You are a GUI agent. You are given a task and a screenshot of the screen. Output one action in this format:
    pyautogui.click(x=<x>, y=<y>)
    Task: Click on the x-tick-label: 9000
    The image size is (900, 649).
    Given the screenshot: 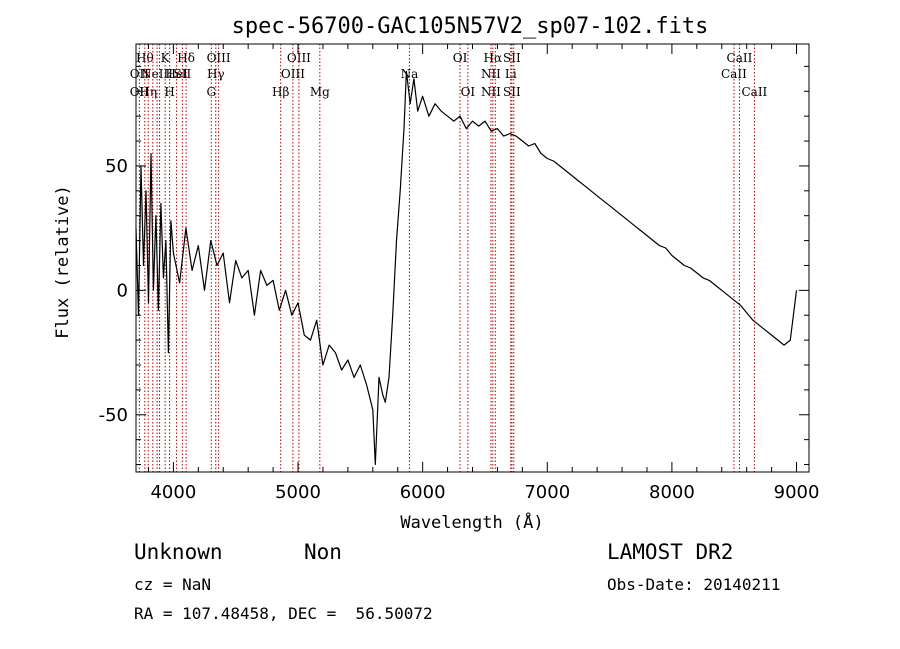 What is the action you would take?
    pyautogui.click(x=797, y=492)
    